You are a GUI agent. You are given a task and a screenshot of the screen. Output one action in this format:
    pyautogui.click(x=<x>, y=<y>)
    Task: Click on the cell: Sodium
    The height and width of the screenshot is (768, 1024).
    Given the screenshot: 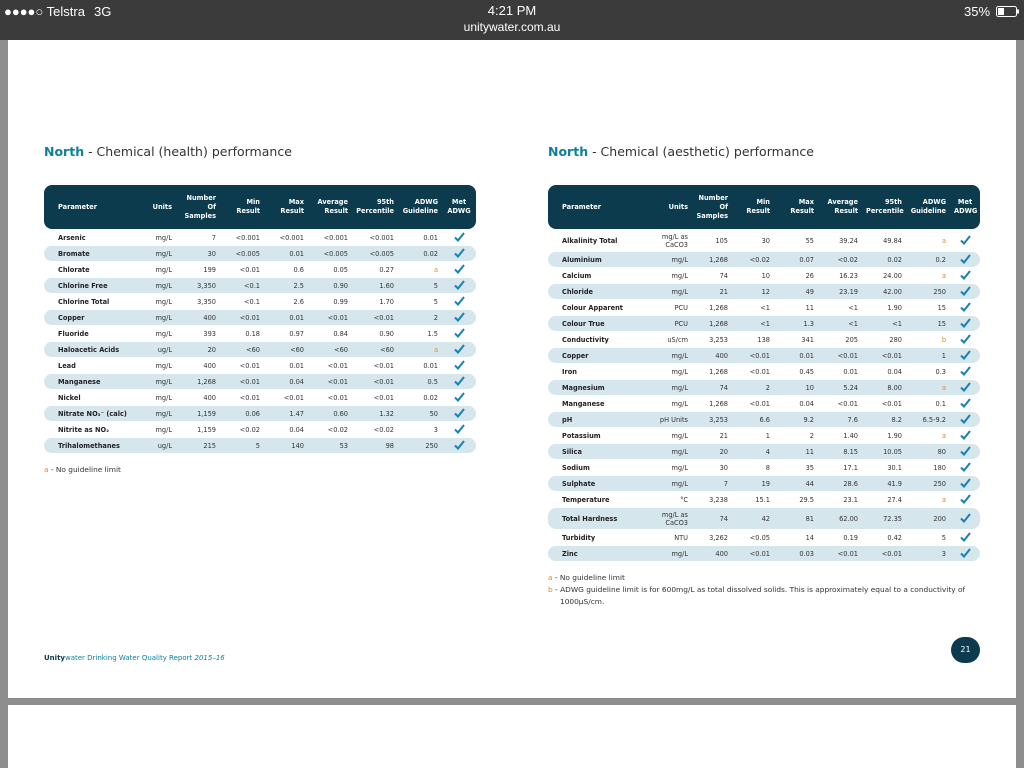 What is the action you would take?
    pyautogui.click(x=576, y=467)
    